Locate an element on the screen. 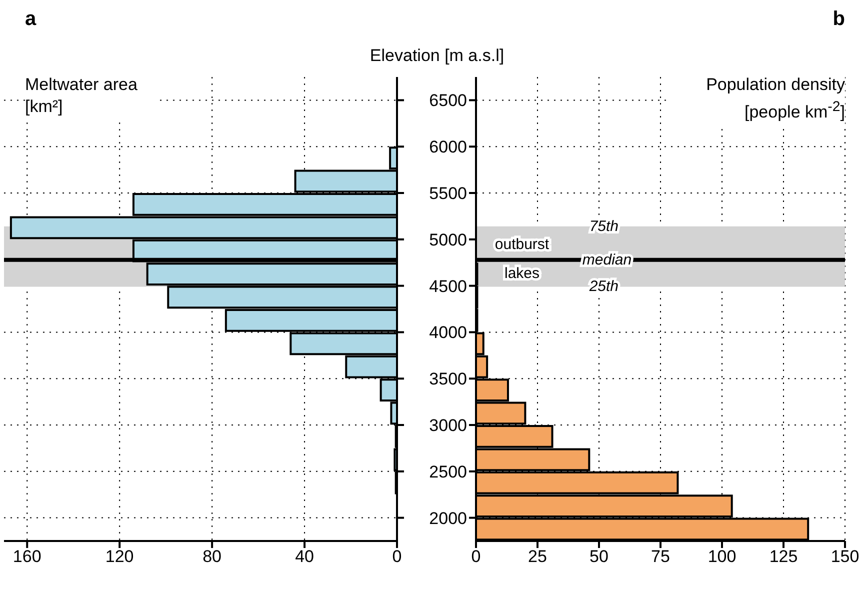  y-tick-label: 2000 is located at coordinates (448, 518).